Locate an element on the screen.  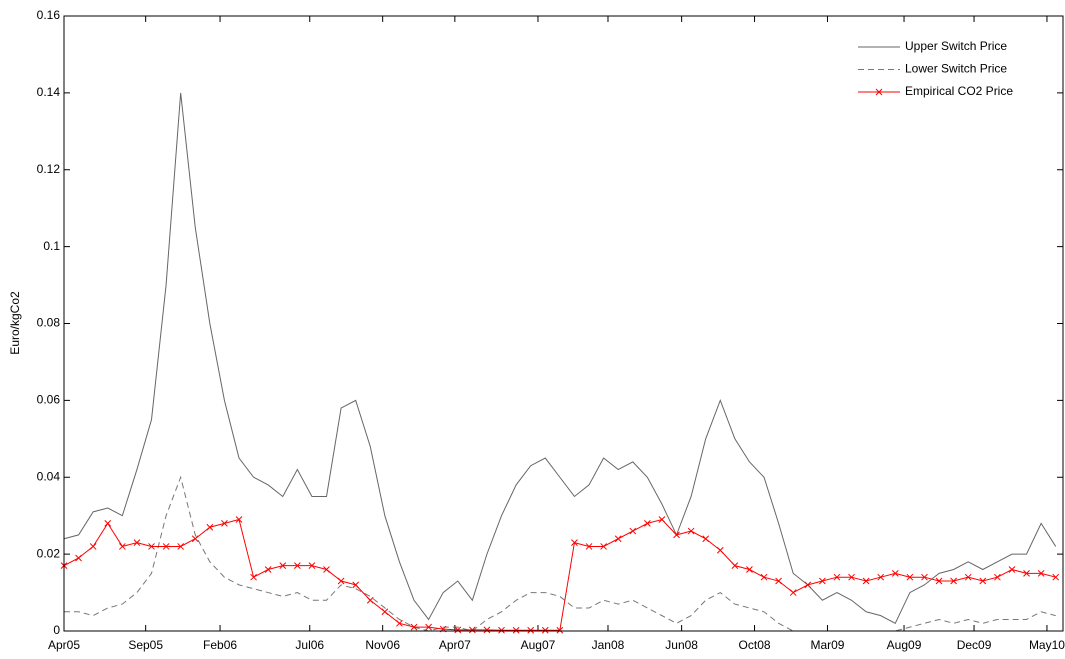
y-tick-label: 0 is located at coordinates (56, 630).